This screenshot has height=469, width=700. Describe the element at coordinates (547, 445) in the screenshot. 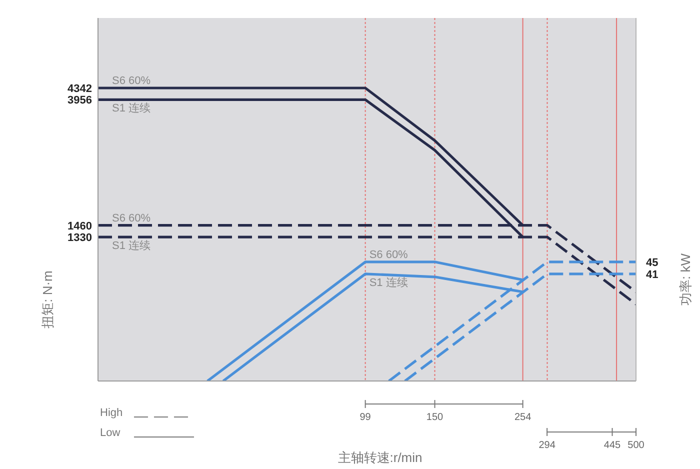

I see `x2-tick-label: 294` at that location.